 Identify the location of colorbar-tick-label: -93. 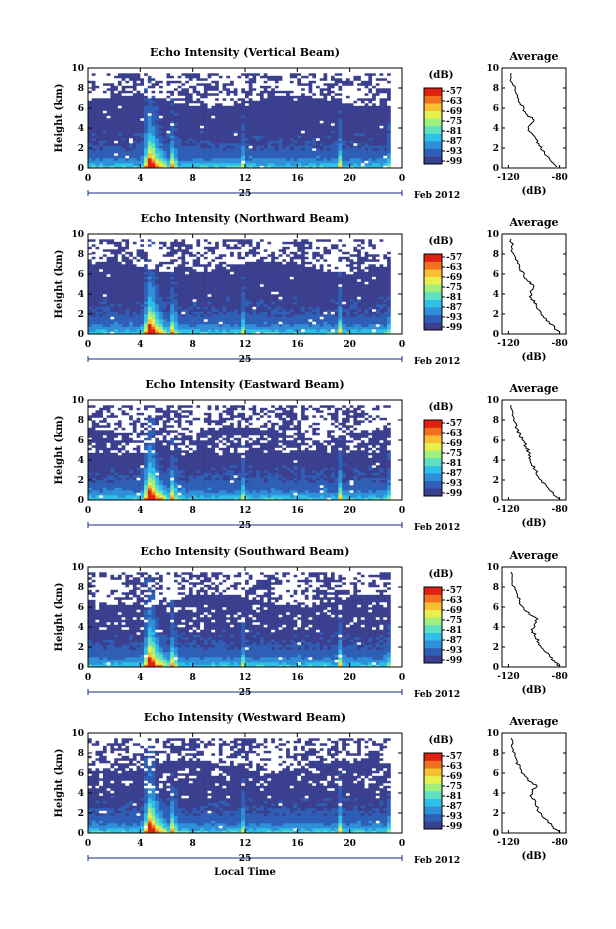
(454, 152).